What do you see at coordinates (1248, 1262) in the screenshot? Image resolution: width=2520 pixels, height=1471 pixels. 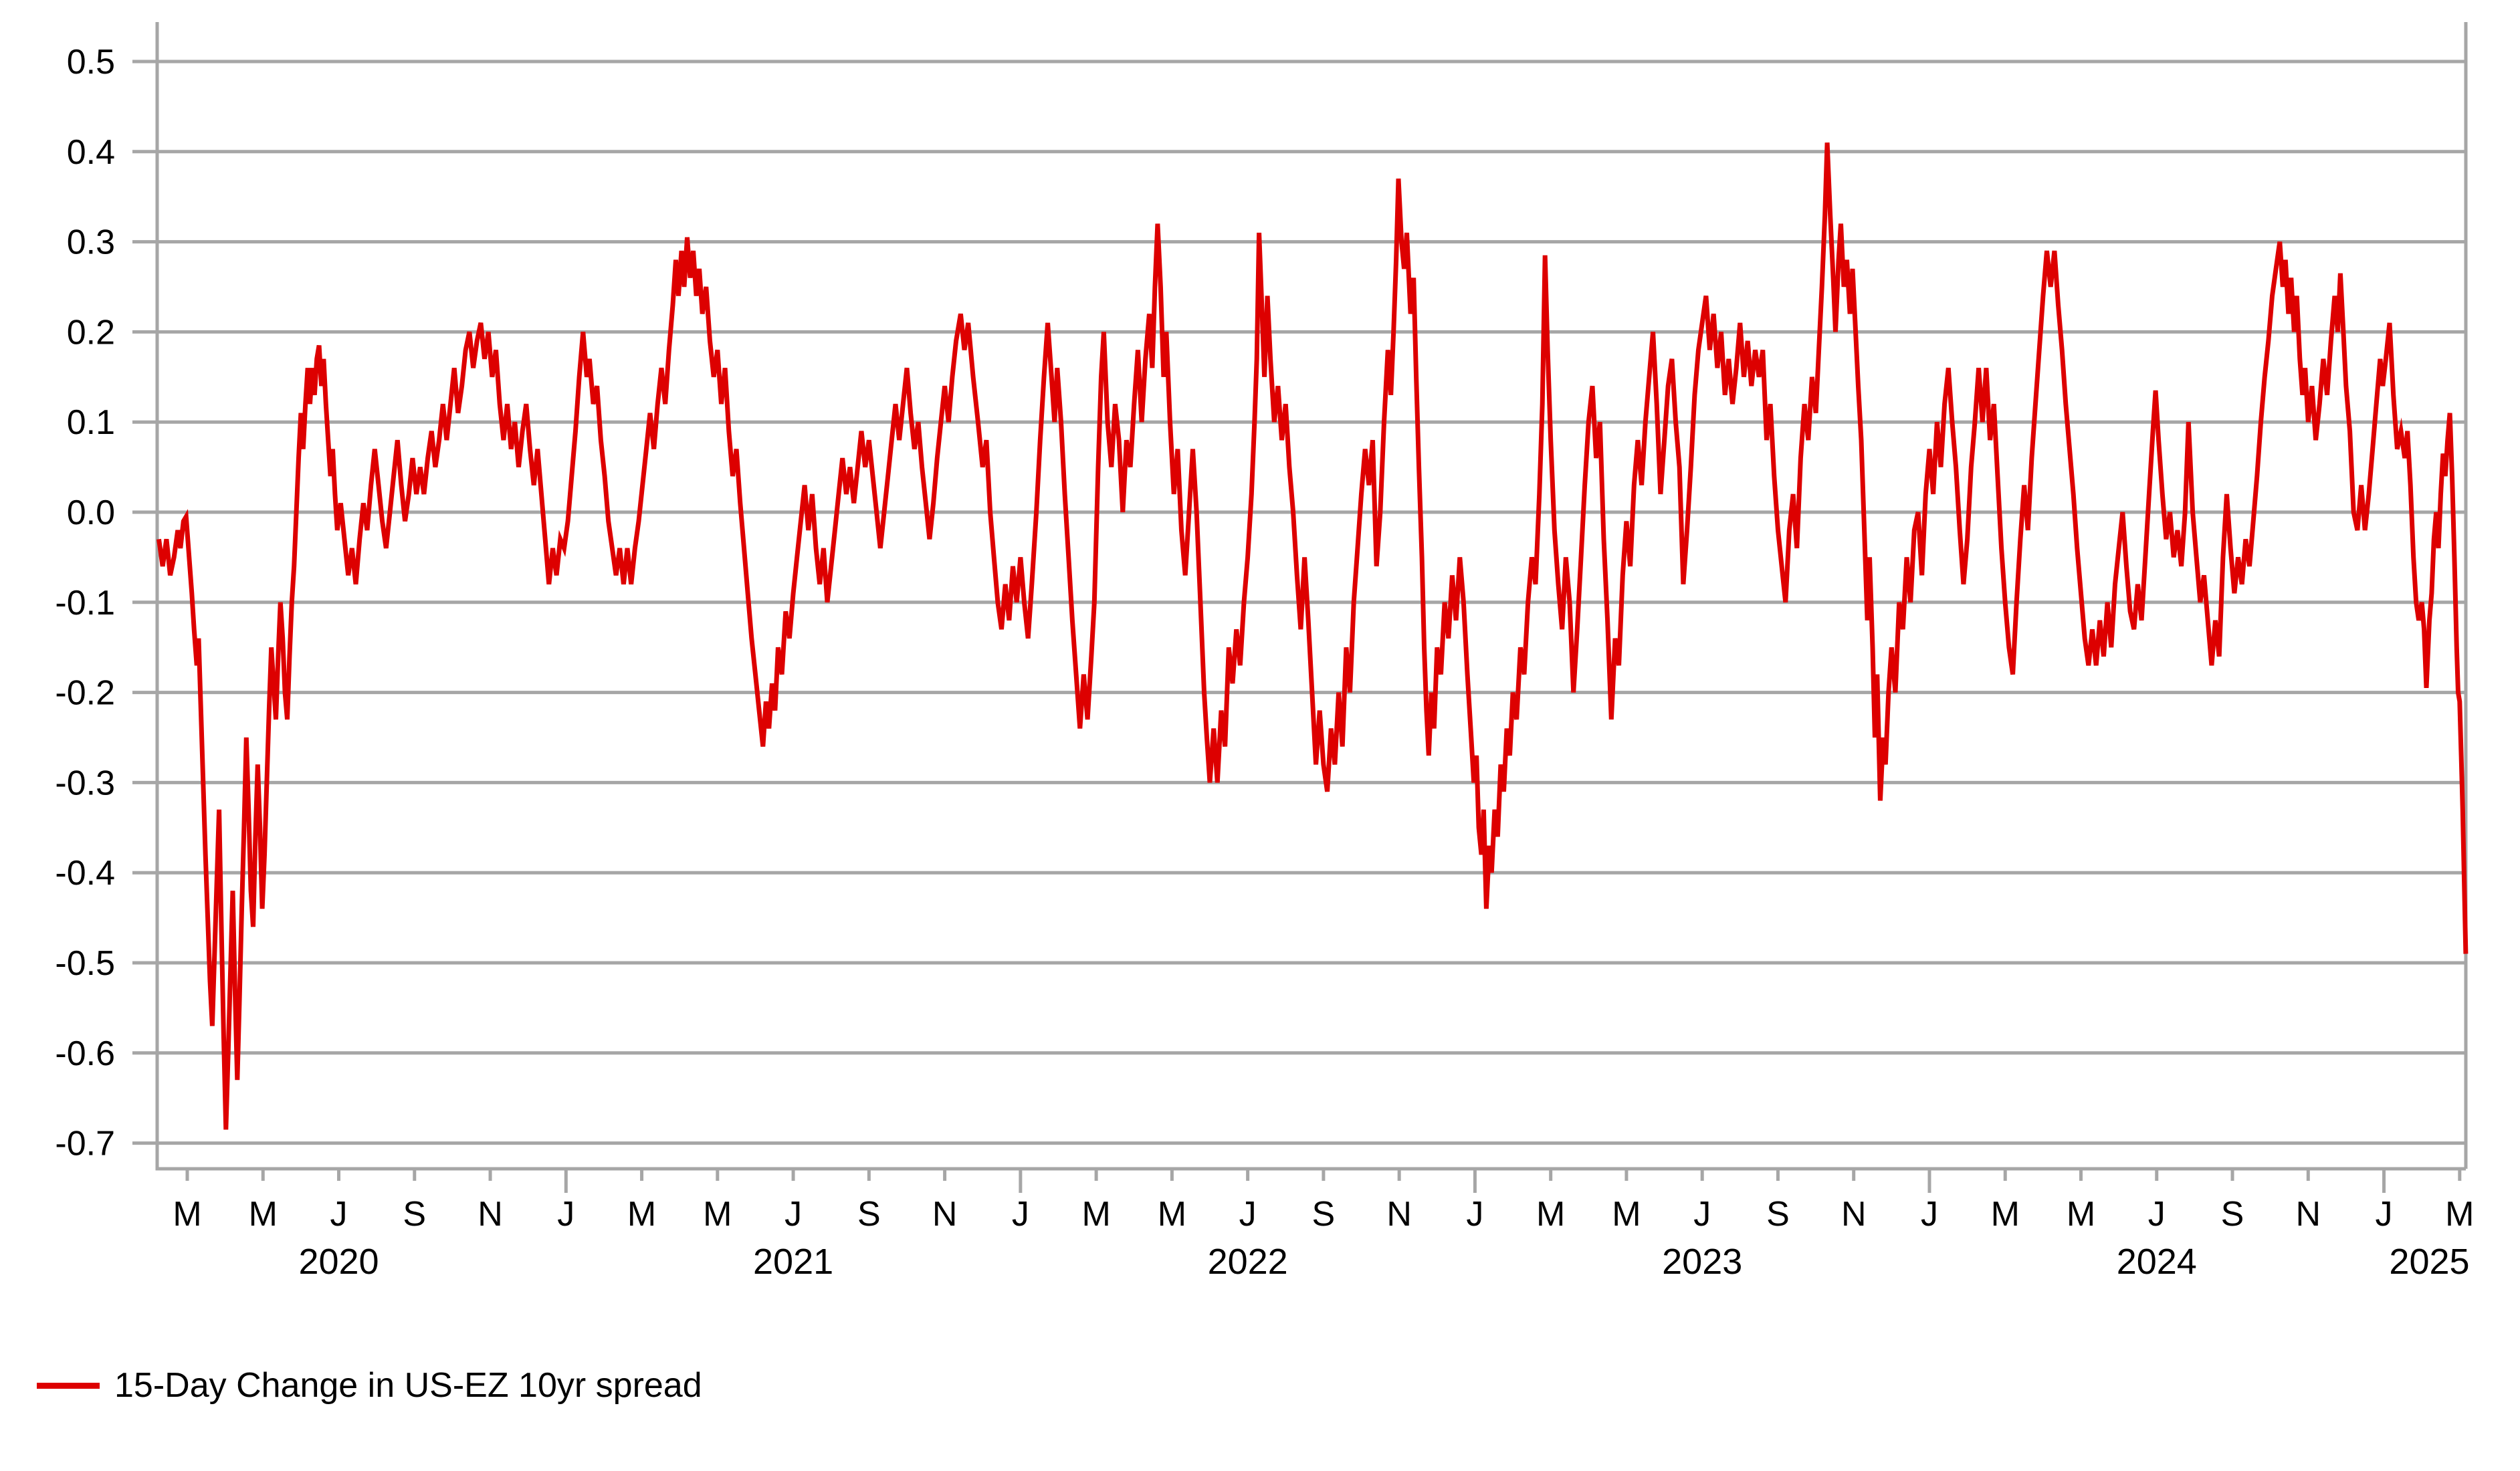 I see `year-label: 2022` at bounding box center [1248, 1262].